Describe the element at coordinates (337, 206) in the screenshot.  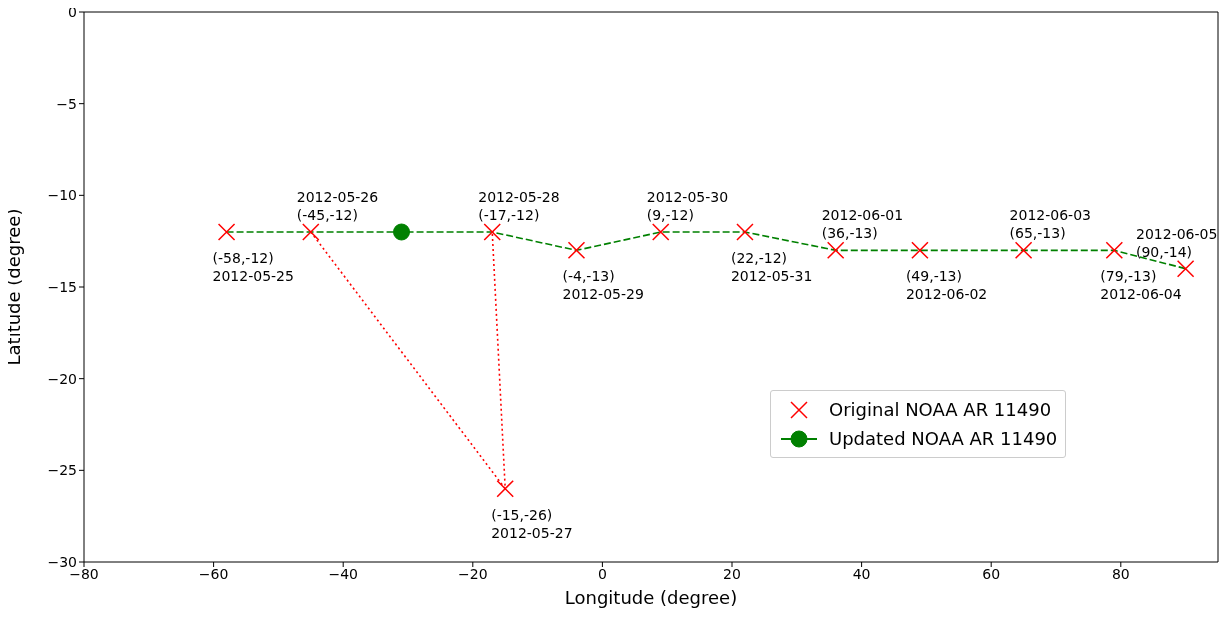
I see `annotation: 2012-05-26 (-45,-12)` at that location.